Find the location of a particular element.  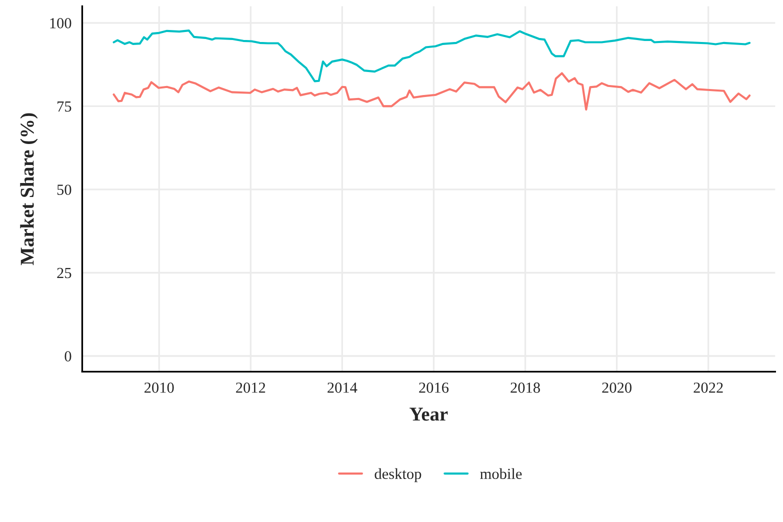

y-tick-label: 0 is located at coordinates (68, 356).